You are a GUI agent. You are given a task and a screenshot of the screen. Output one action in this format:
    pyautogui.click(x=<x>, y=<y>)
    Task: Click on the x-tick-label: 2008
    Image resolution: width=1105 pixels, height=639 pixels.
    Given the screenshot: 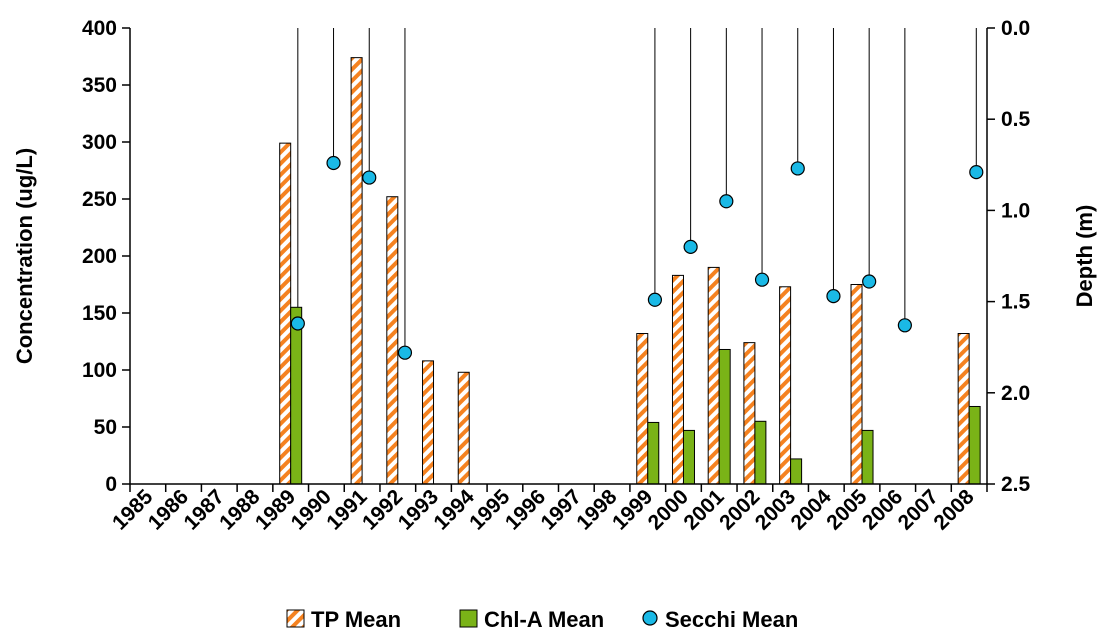 What is the action you would take?
    pyautogui.click(x=954, y=510)
    